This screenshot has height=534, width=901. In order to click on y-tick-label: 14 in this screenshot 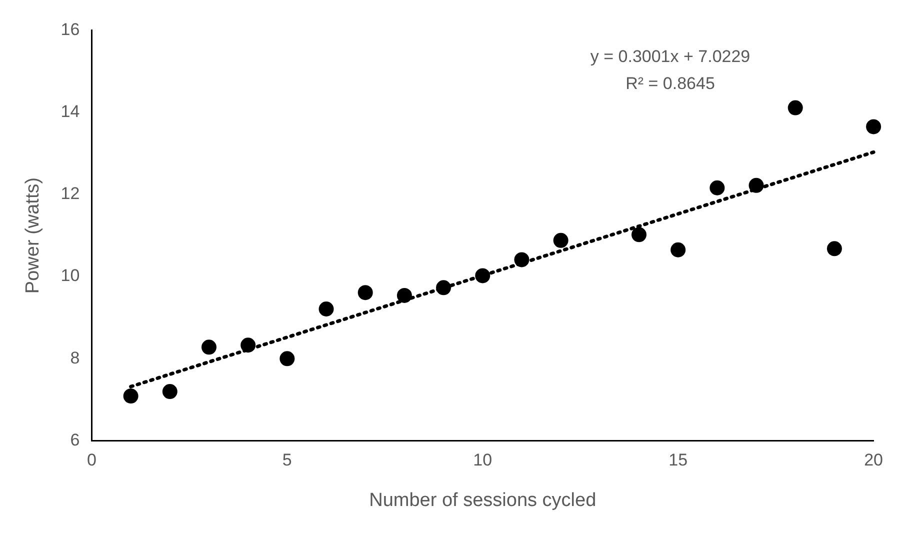, I will do `click(70, 112)`.